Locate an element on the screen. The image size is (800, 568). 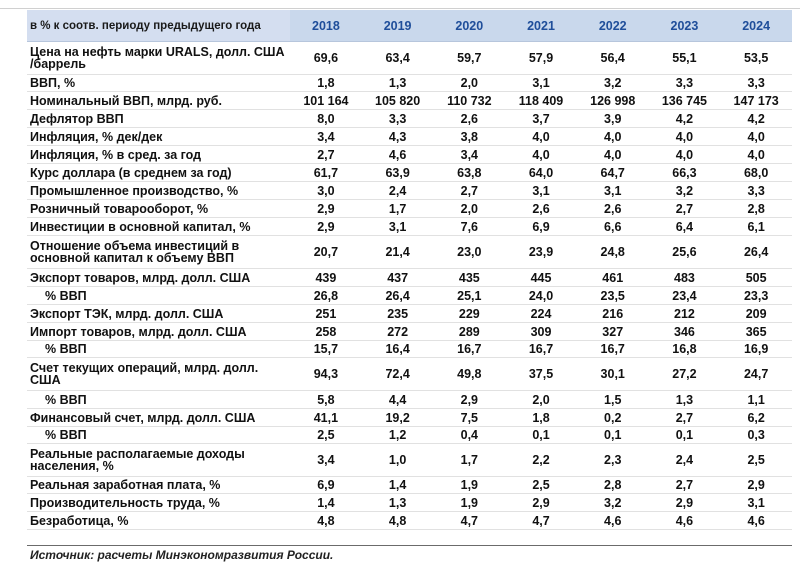
year-header: 2021 is located at coordinates (541, 26).